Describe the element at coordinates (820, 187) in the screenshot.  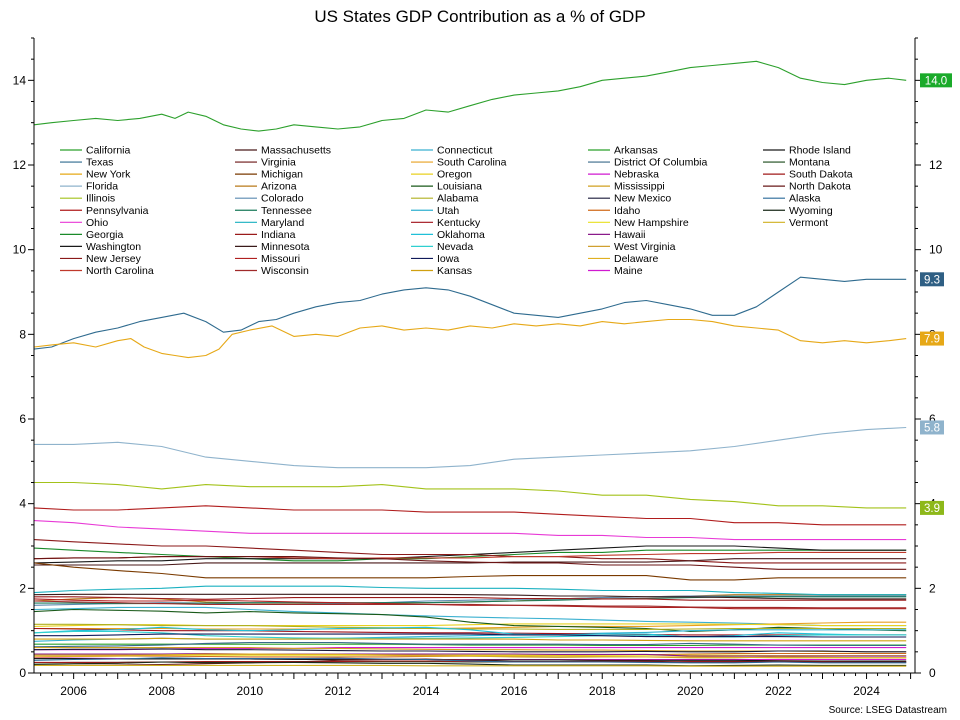
I see `legend-label: North Dakota` at that location.